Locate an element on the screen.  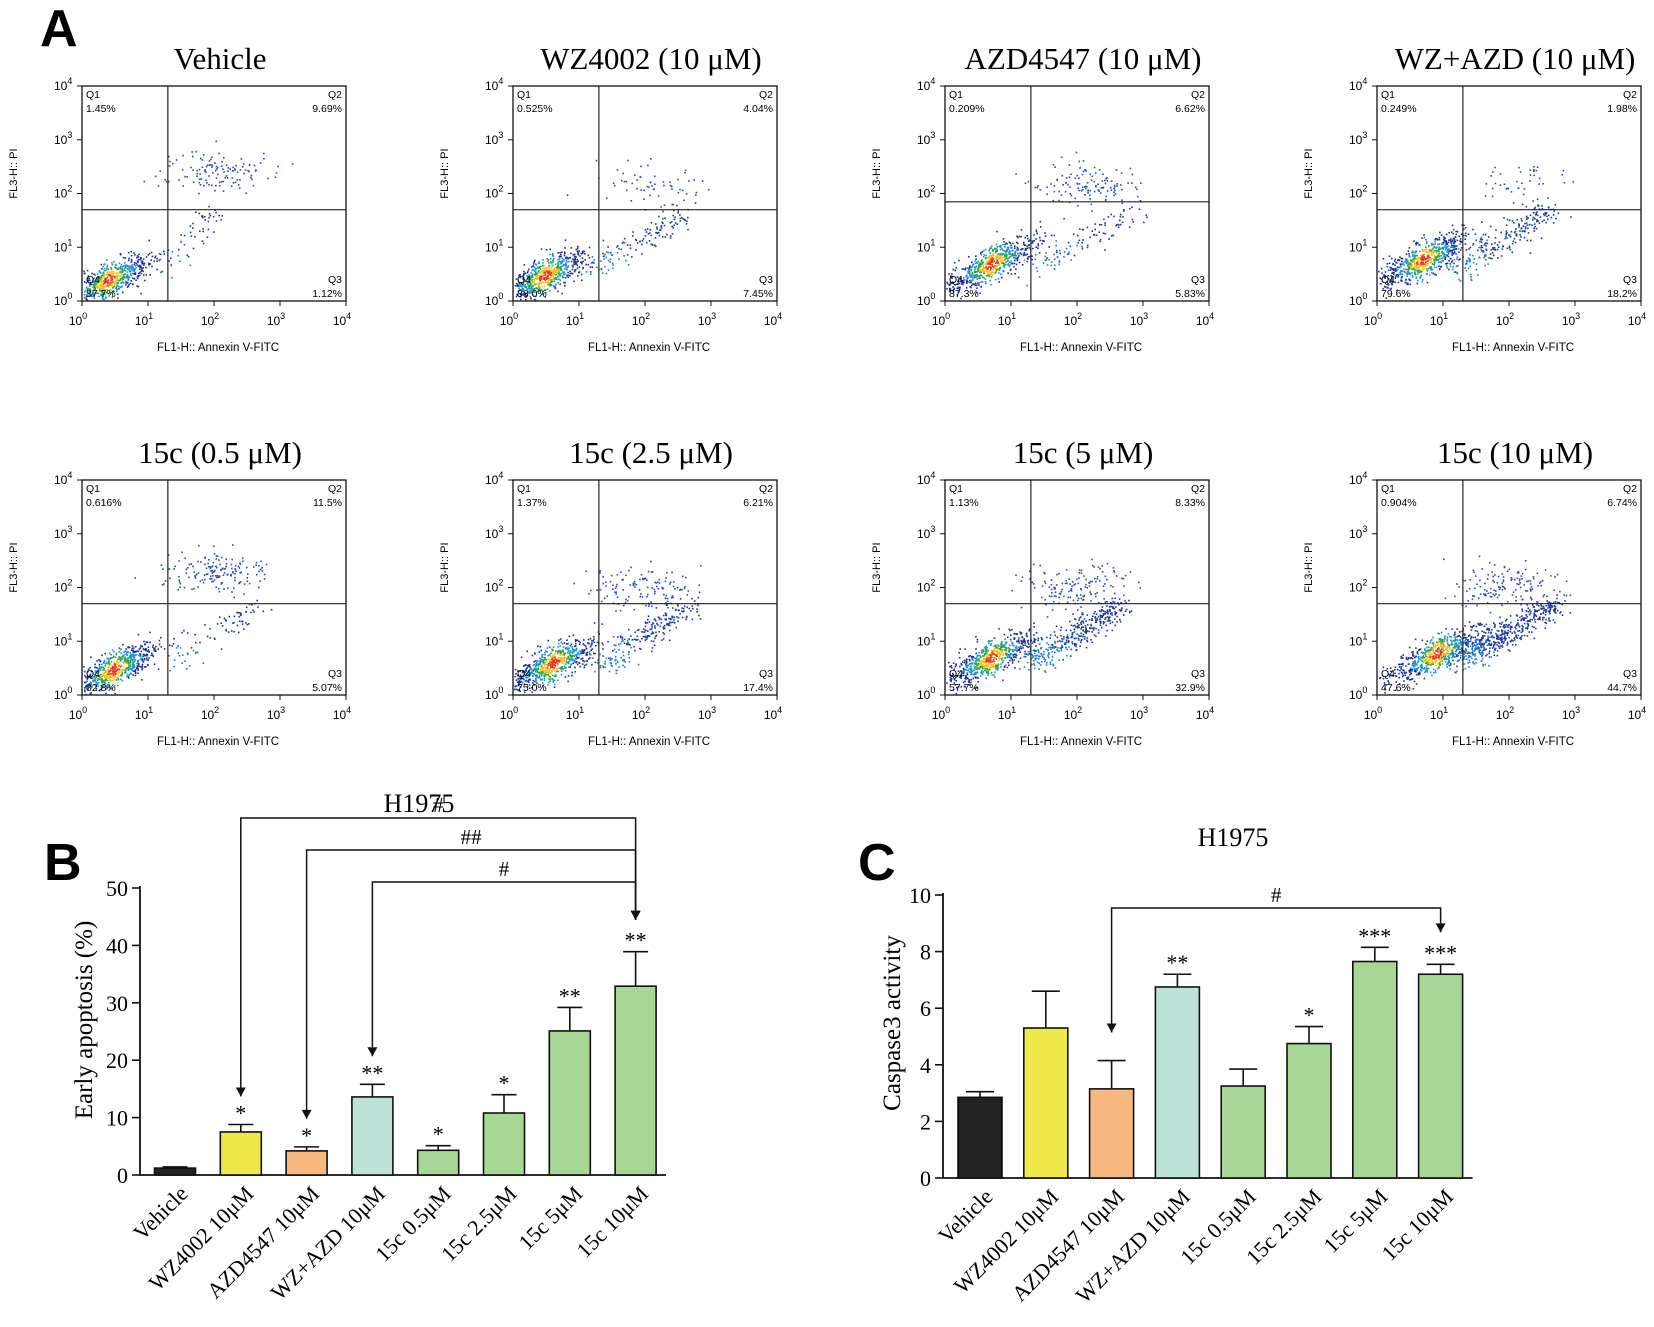
x-tick-exponent: 0 is located at coordinates (84, 316).